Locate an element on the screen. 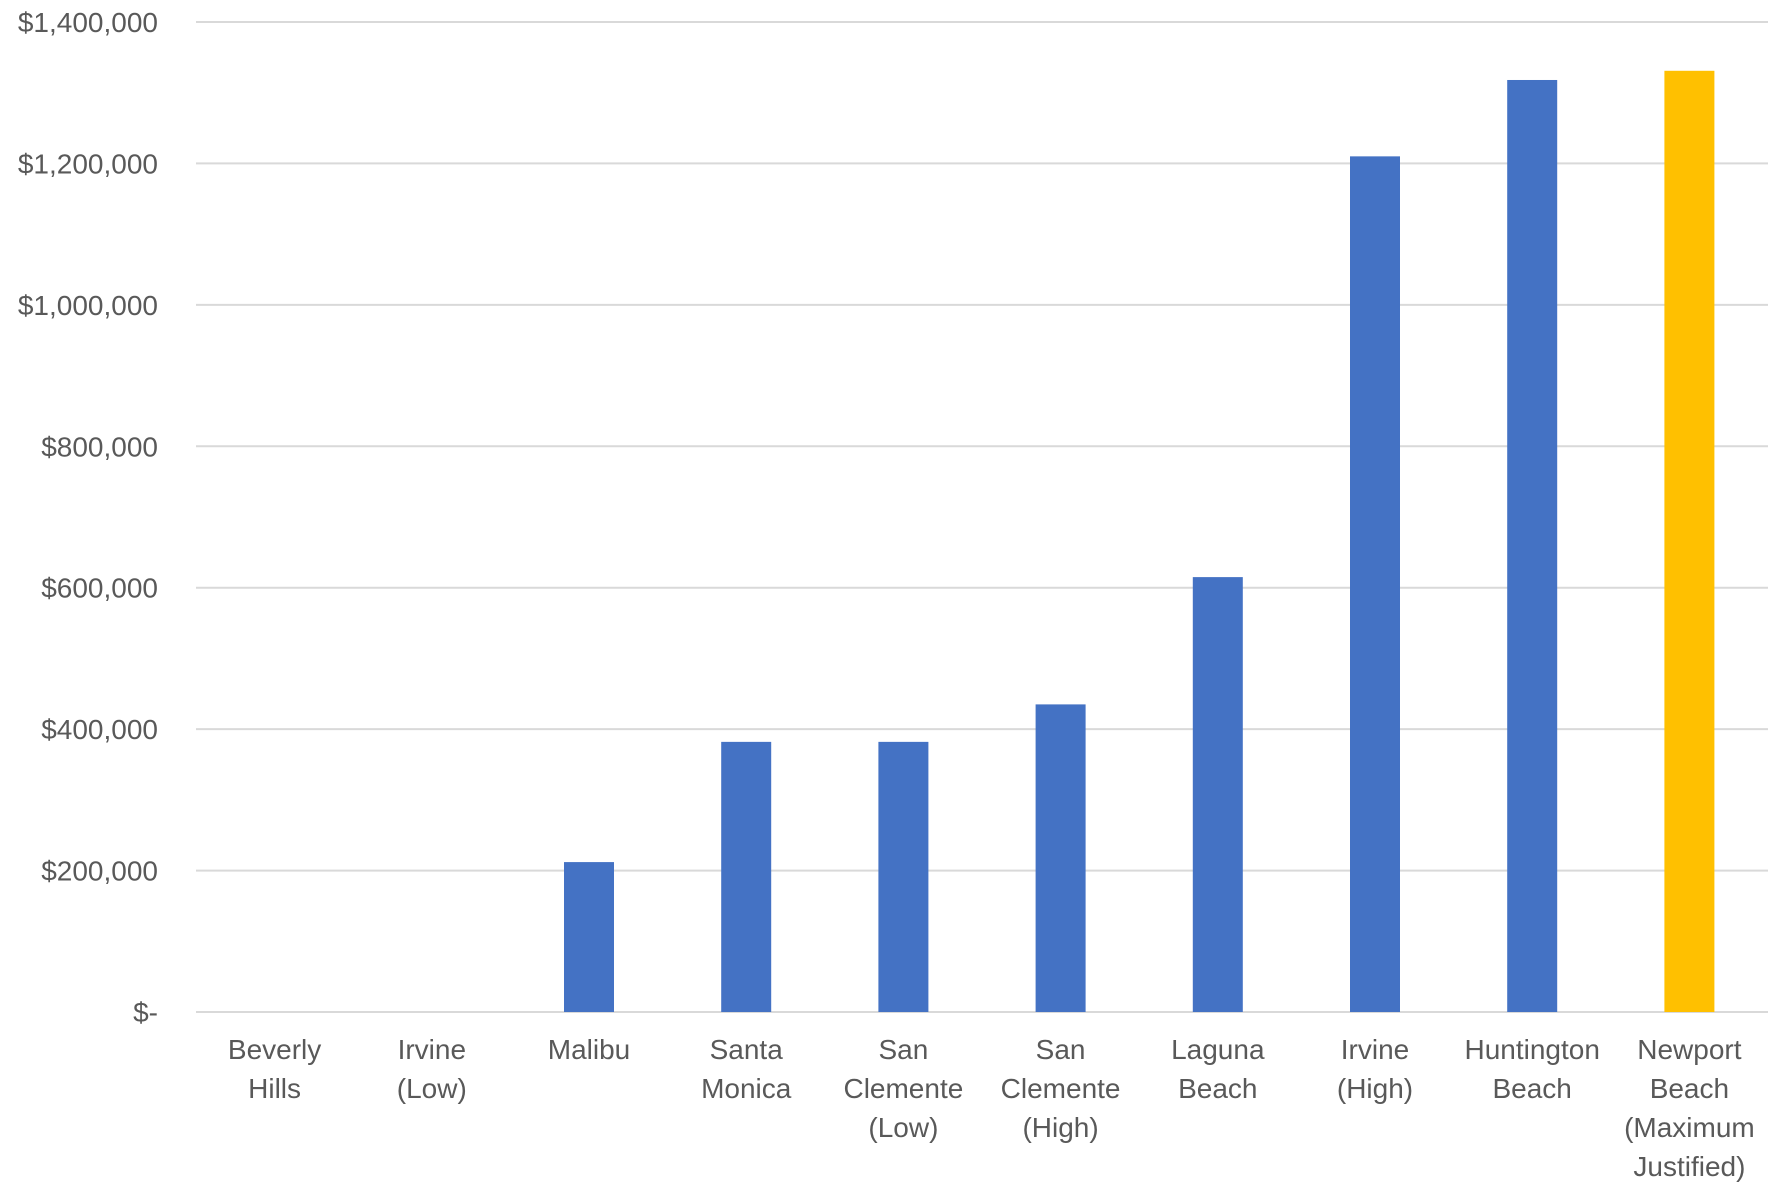 The width and height of the screenshot is (1782, 1186). x-category-label: Beverly Hills is located at coordinates (274, 1069).